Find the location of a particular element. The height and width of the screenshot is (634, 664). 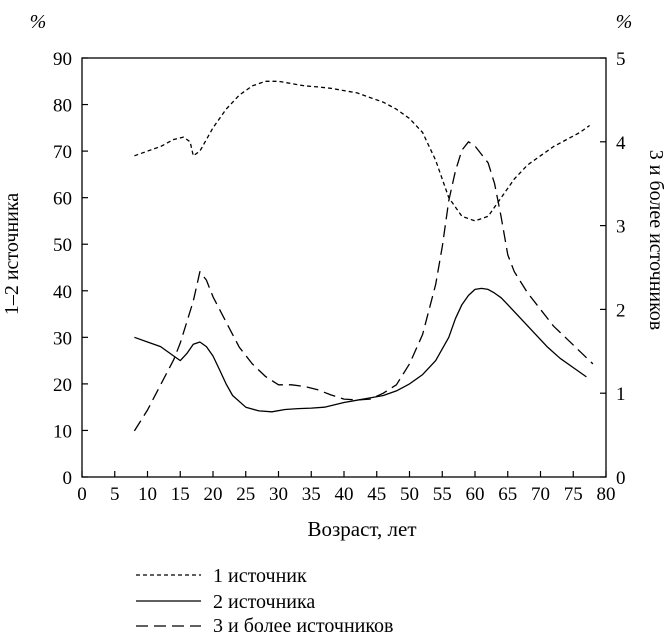

right-tick-label: 4 is located at coordinates (621, 143).